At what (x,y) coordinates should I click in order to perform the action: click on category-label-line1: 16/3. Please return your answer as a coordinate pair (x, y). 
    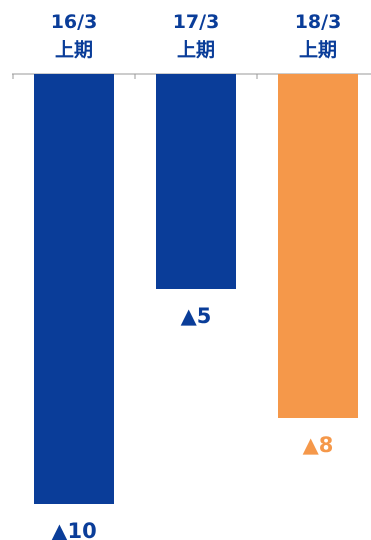
    Looking at the image, I should click on (74, 22).